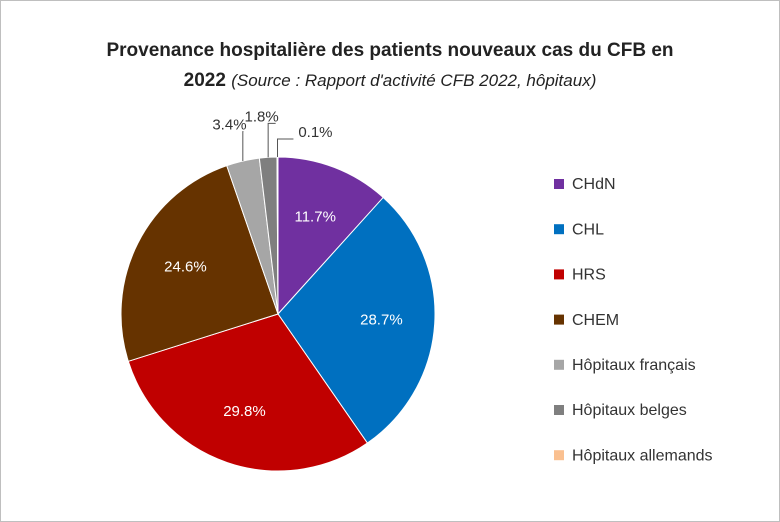 This screenshot has width=780, height=522. I want to click on data-label: 0.1%, so click(315, 132).